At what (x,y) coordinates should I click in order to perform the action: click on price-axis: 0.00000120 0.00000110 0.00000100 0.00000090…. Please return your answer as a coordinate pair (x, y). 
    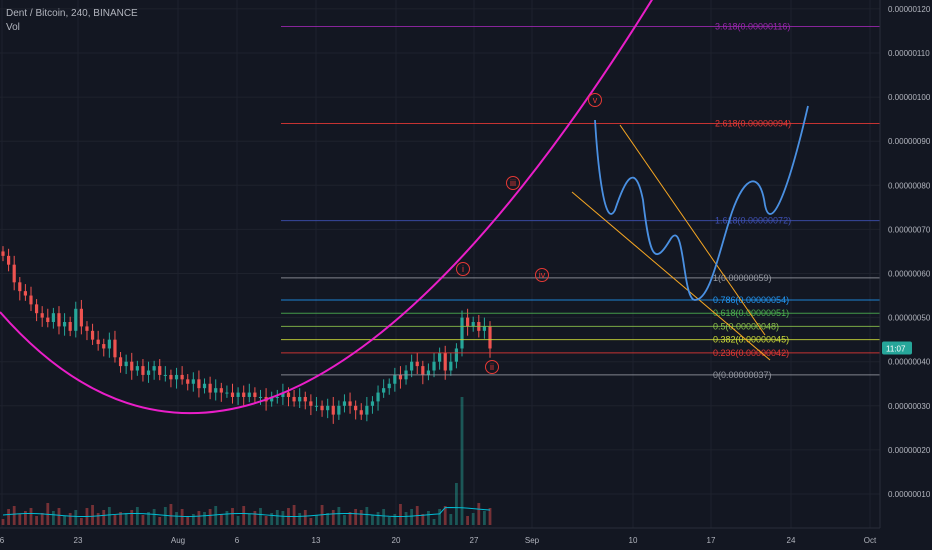
    Looking at the image, I should click on (906, 252).